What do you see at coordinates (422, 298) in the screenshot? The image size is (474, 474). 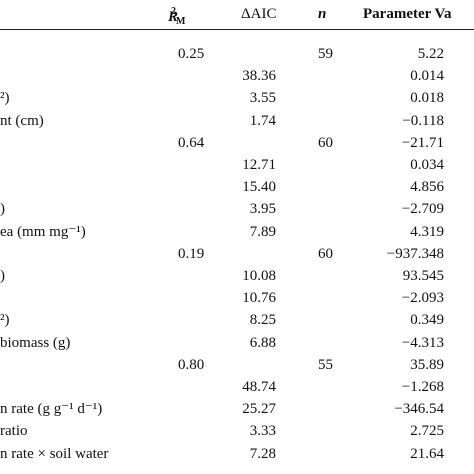 I see `row-parameter-value: −2.093` at bounding box center [422, 298].